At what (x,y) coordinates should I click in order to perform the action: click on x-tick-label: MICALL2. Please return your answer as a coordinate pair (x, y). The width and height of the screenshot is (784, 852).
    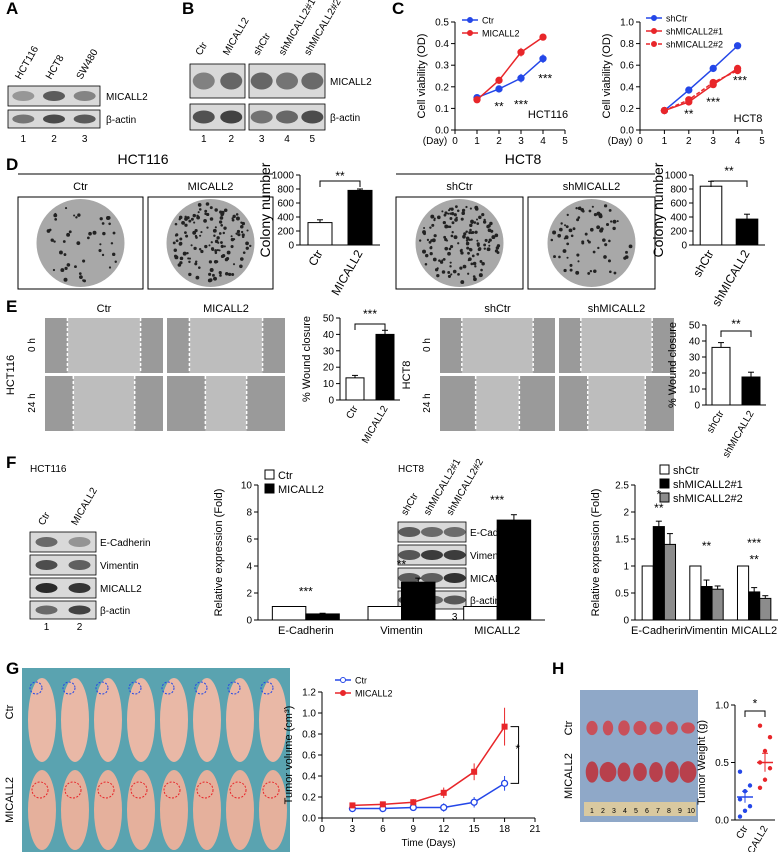
    Looking at the image, I should click on (346, 272).